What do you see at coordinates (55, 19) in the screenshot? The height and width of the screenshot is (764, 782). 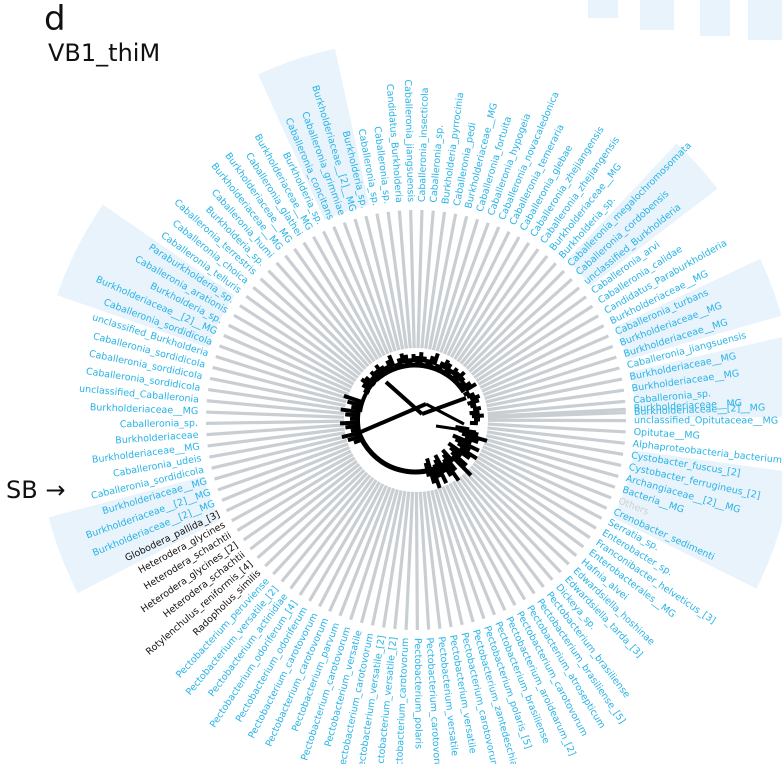 I see `panel-letter: d` at bounding box center [55, 19].